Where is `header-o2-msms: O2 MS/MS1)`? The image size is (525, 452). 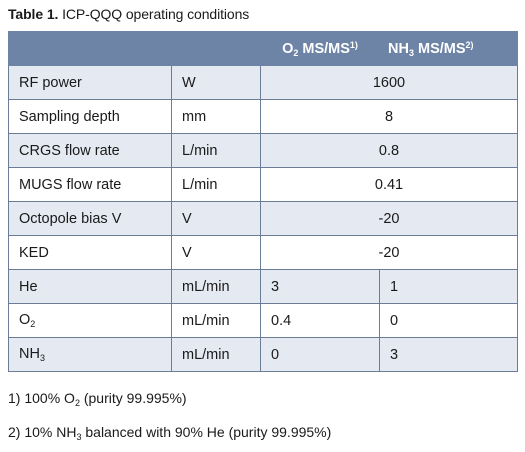 header-o2-msms: O2 MS/MS1) is located at coordinates (320, 48).